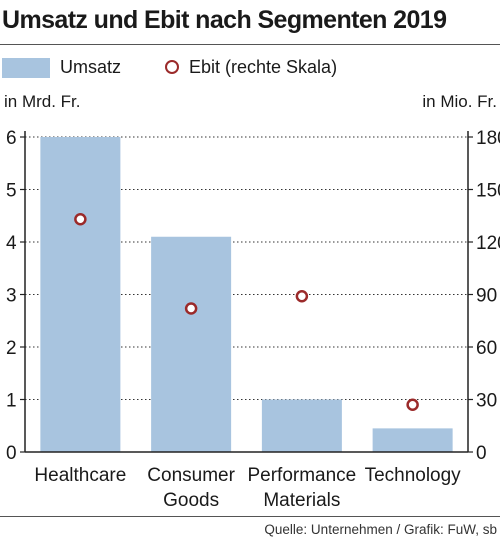  What do you see at coordinates (11, 138) in the screenshot?
I see `left-tick-label-6: 6` at bounding box center [11, 138].